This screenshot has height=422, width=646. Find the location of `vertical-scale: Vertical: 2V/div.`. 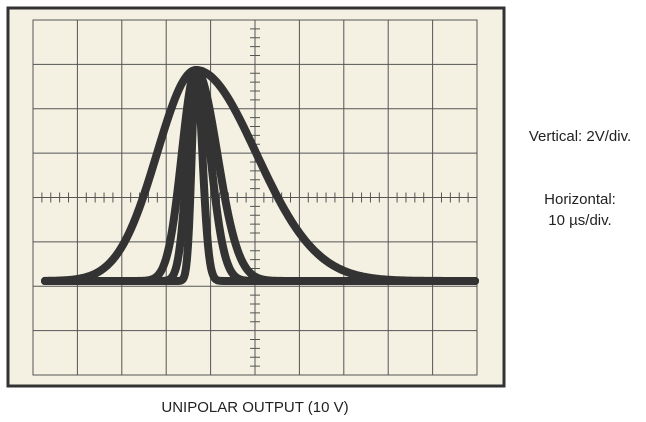

vertical-scale: Vertical: 2V/div. is located at coordinates (580, 136).